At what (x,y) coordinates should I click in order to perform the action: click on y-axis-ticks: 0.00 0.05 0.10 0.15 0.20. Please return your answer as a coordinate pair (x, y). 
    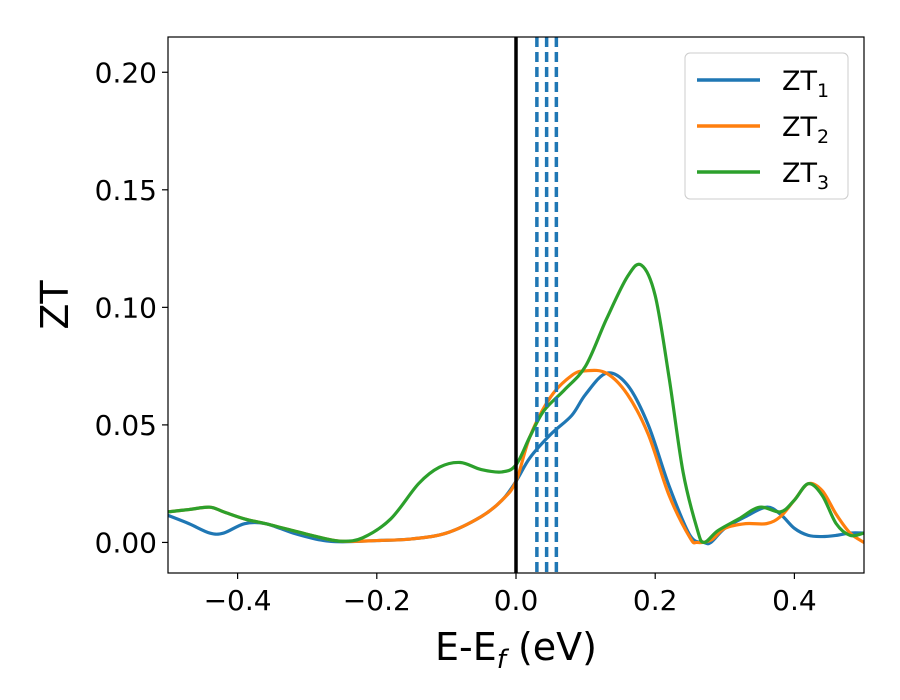
    Looking at the image, I should click on (131, 307).